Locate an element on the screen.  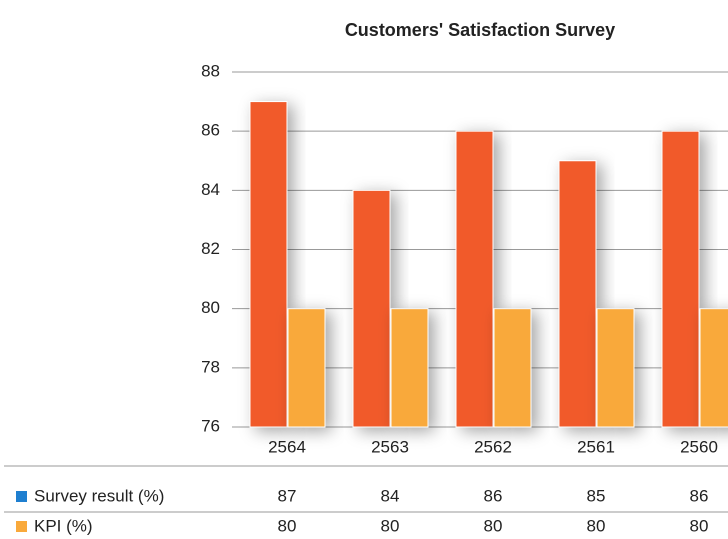
x-tick-label: 2560 is located at coordinates (699, 446).